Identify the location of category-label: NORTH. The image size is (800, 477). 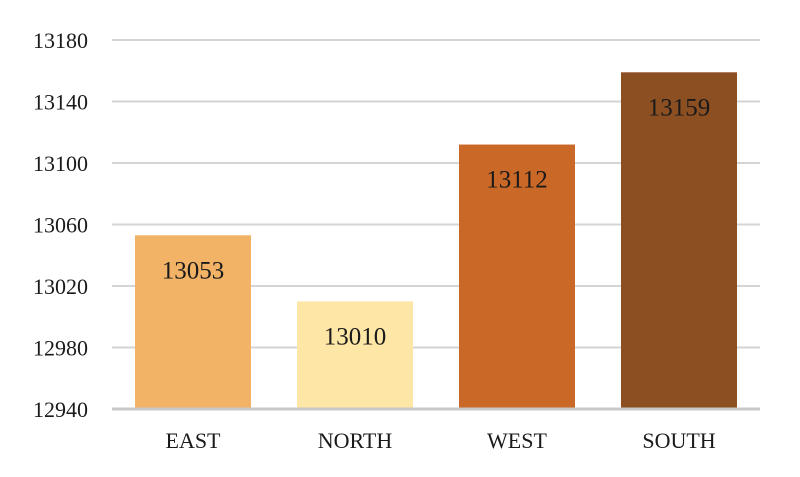
(355, 440).